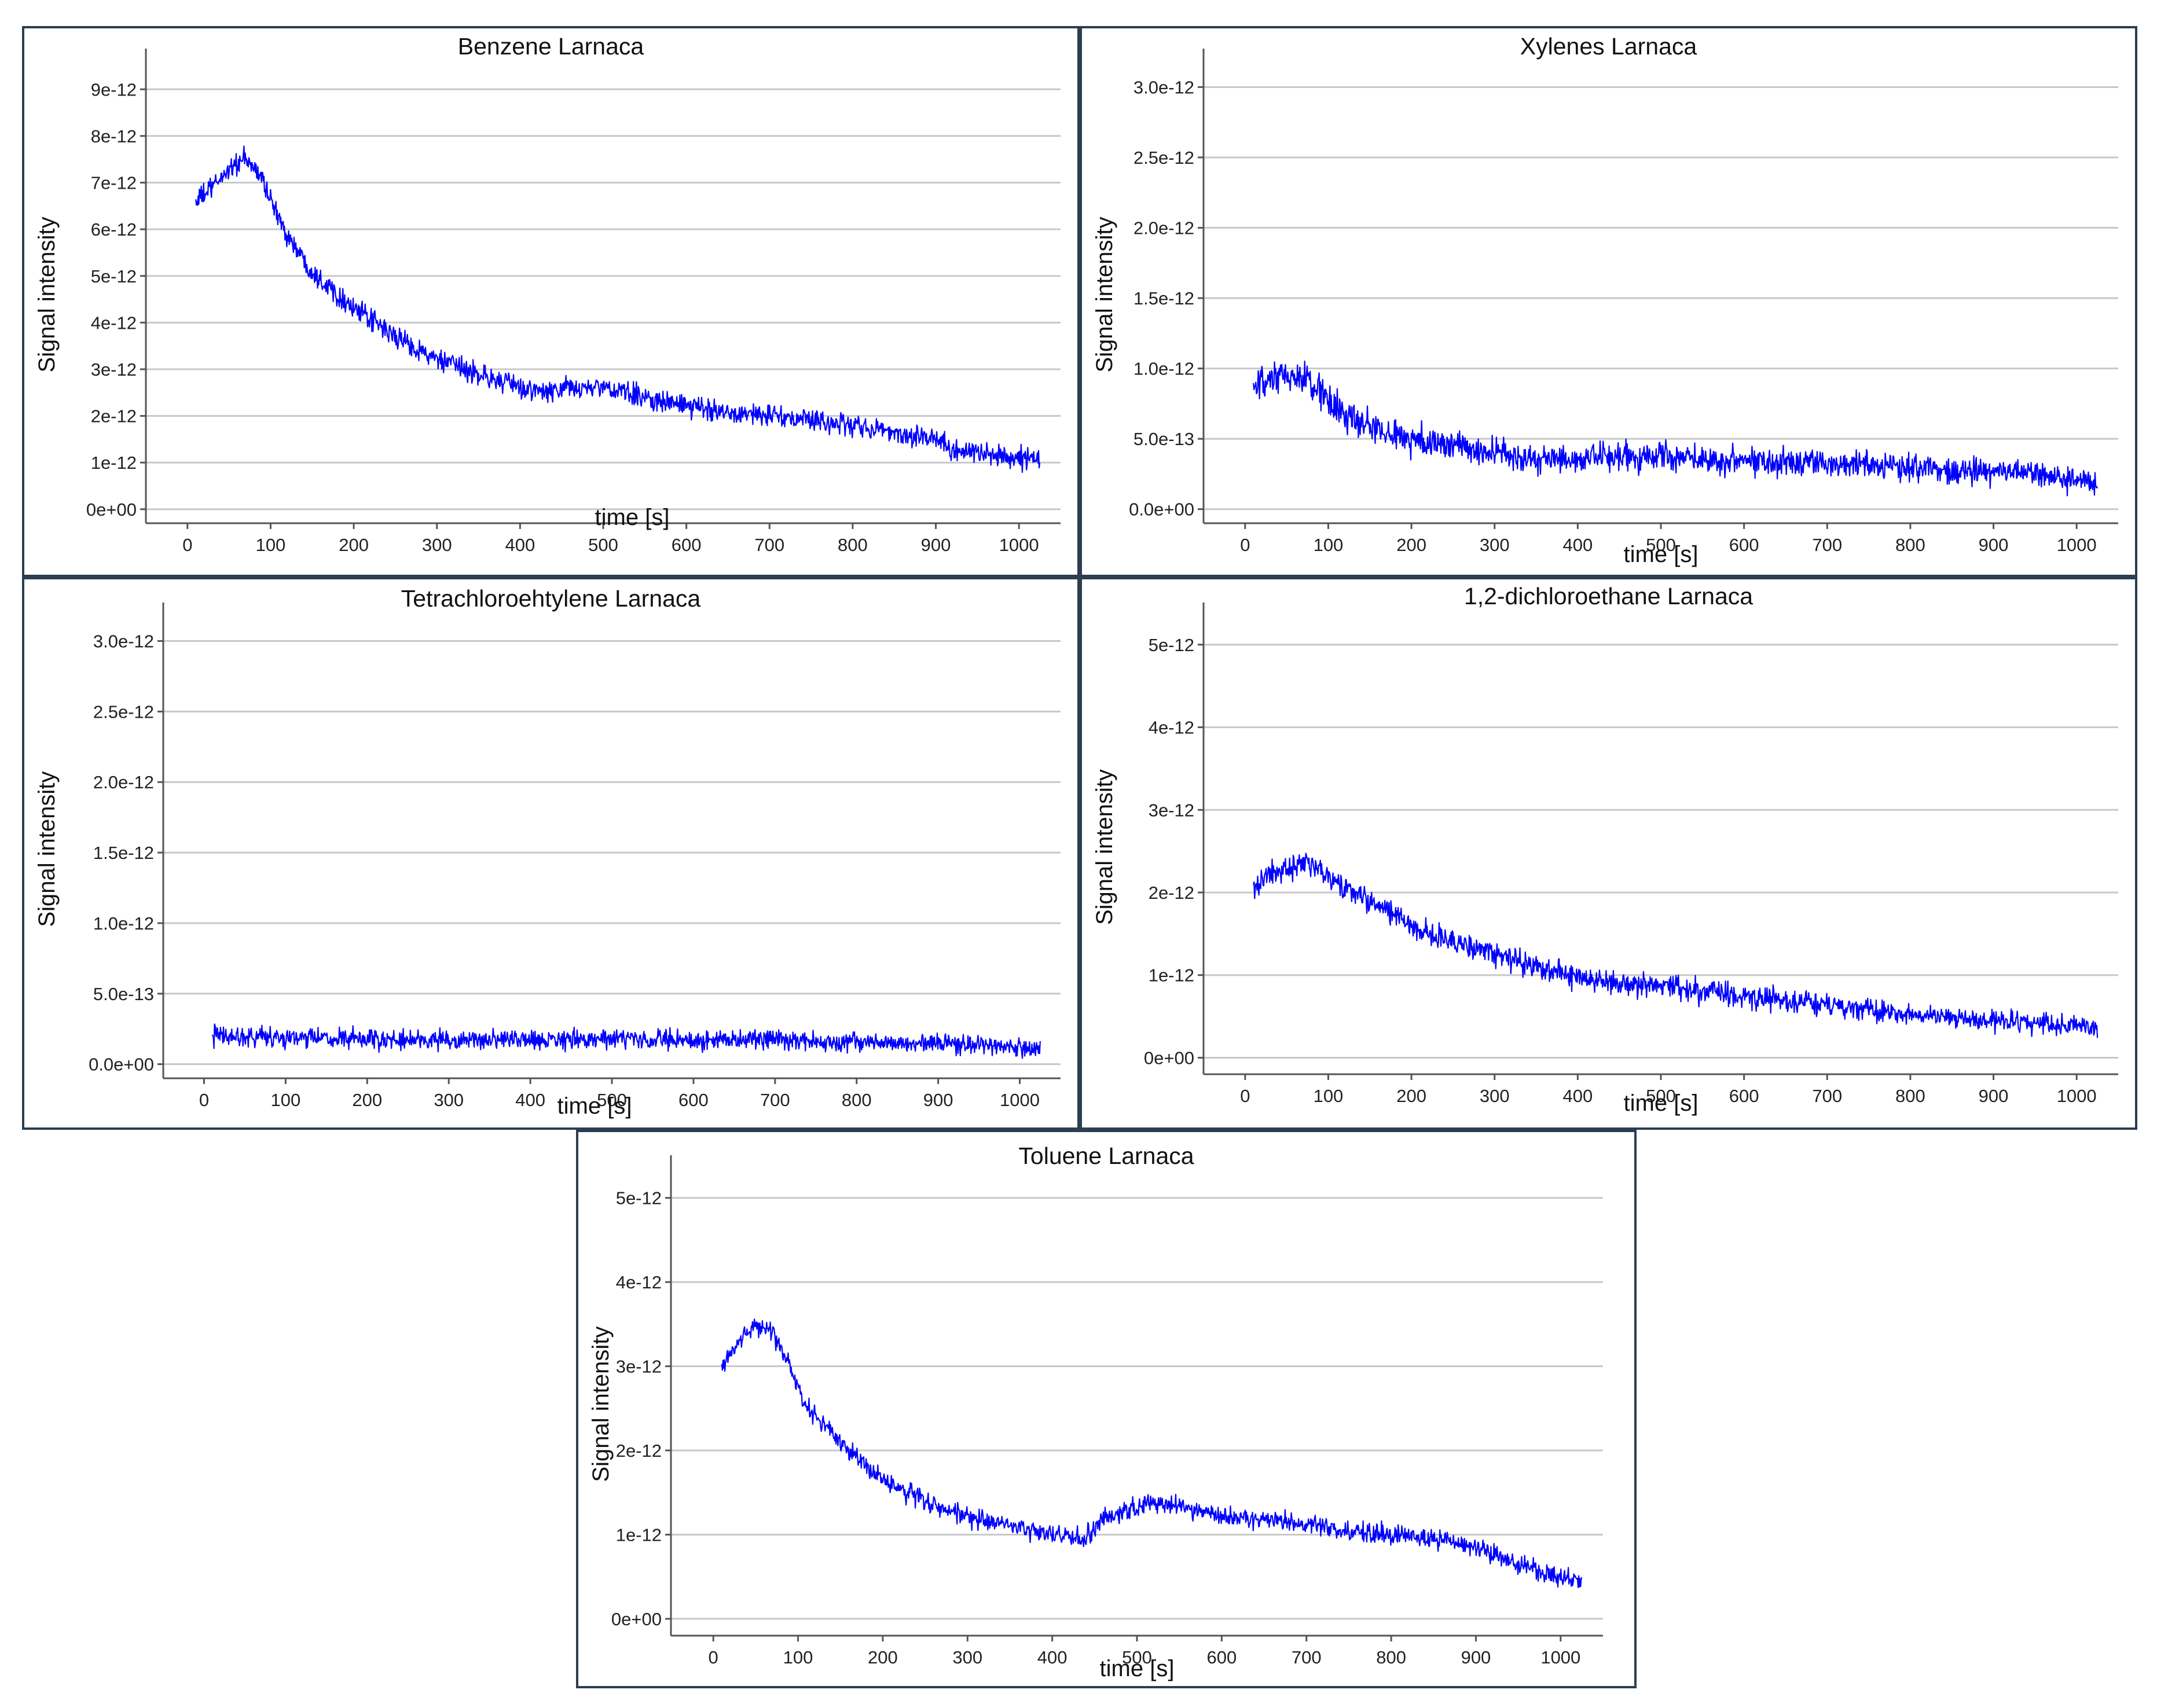  I want to click on chart-title: 1,2-dichloroethane Larnaca, so click(1608, 596).